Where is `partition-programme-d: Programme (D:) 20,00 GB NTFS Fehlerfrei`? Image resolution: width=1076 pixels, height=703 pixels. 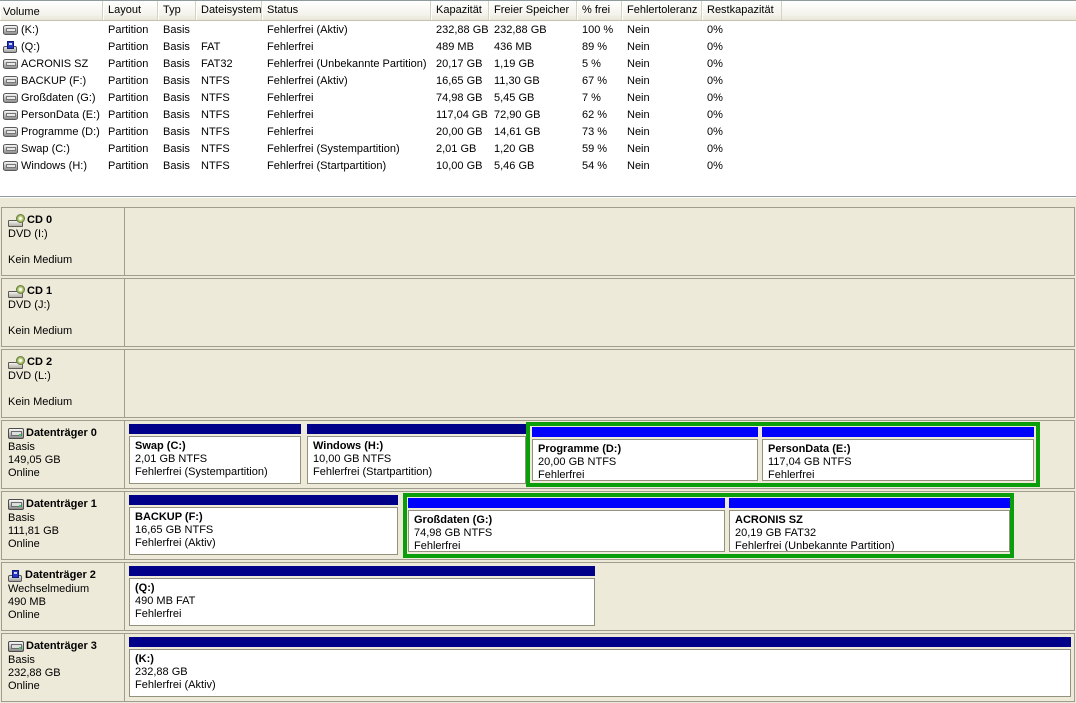
partition-programme-d: Programme (D:) 20,00 GB NTFS Fehlerfrei is located at coordinates (645, 454).